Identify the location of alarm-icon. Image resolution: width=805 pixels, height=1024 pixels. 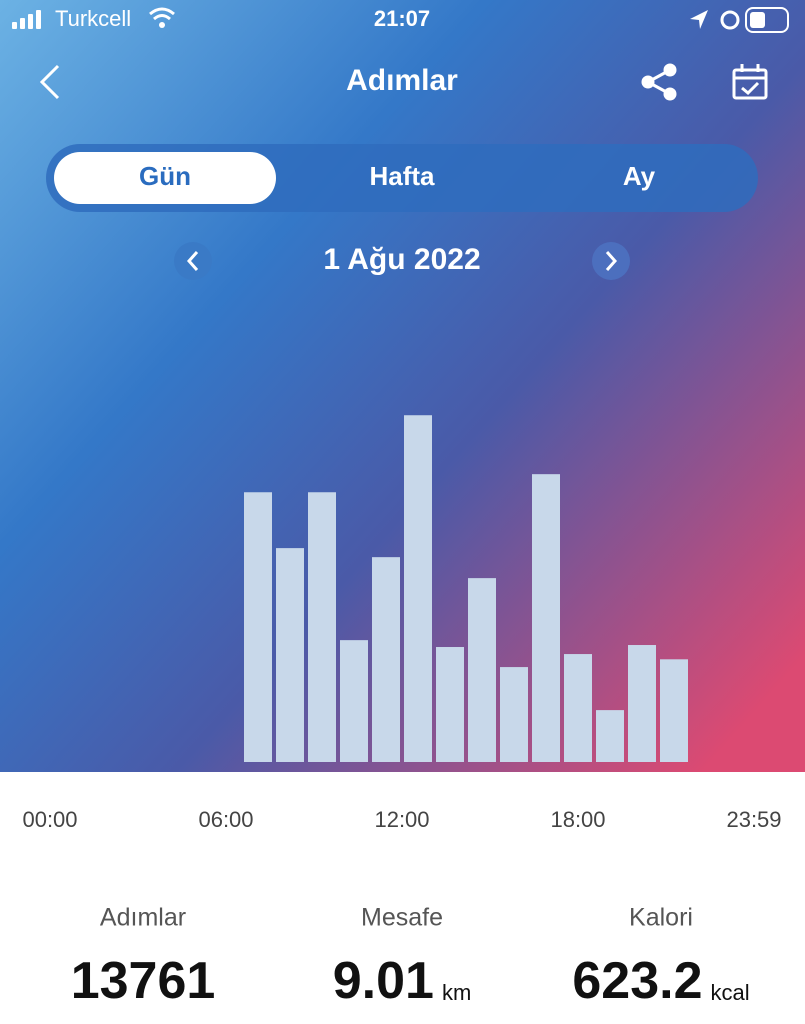
(730, 20).